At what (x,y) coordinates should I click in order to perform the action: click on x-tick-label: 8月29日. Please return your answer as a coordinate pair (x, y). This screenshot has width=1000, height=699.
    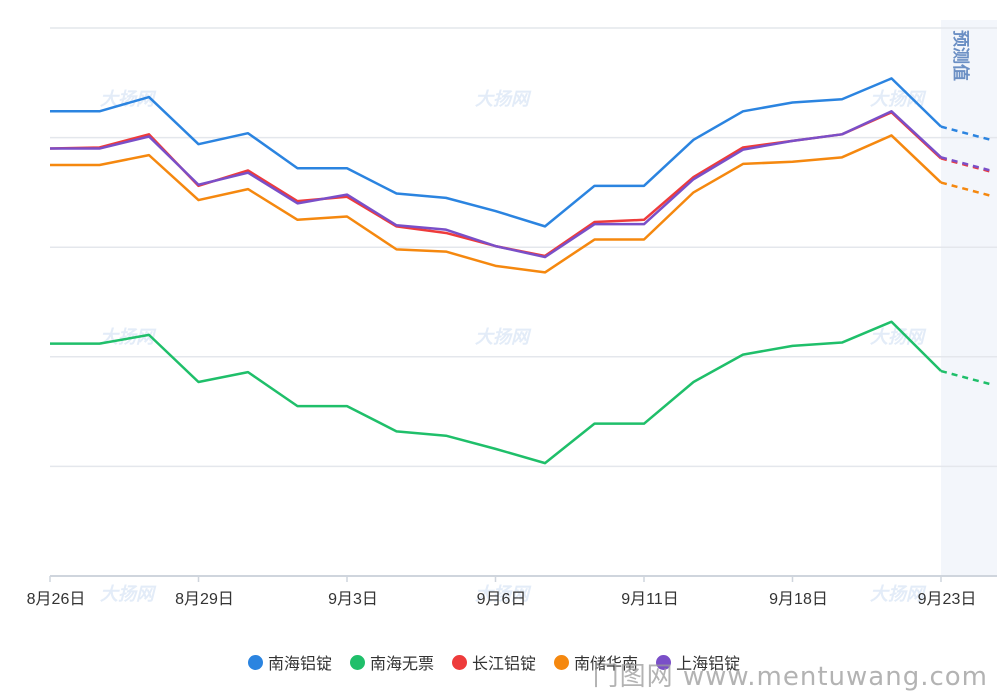
    Looking at the image, I should click on (204, 599).